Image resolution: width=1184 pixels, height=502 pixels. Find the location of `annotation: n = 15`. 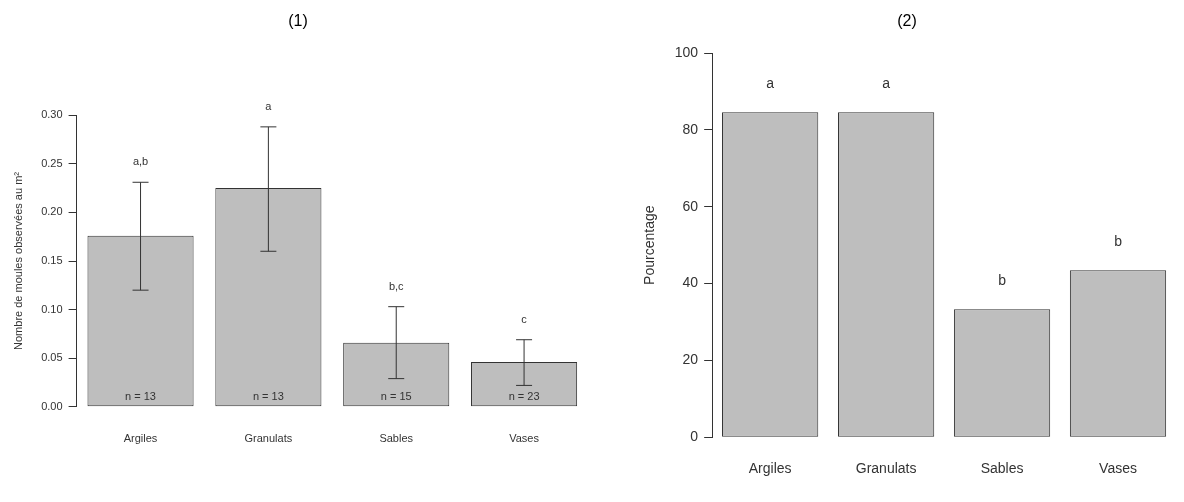

annotation: n = 15 is located at coordinates (396, 395).